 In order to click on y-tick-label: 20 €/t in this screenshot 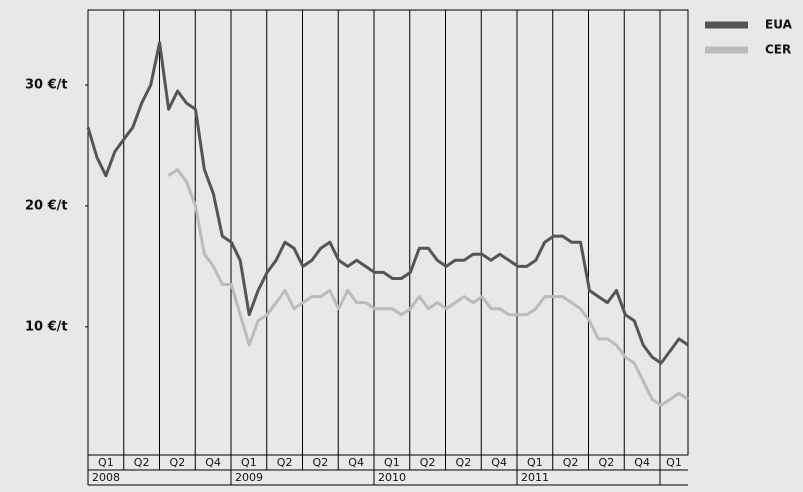, I will do `click(46, 205)`.